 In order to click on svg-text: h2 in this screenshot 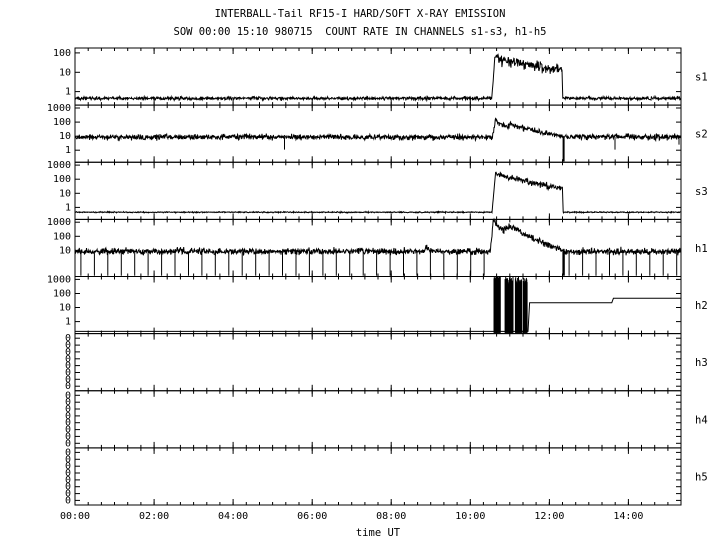, I will do `click(701, 306)`.